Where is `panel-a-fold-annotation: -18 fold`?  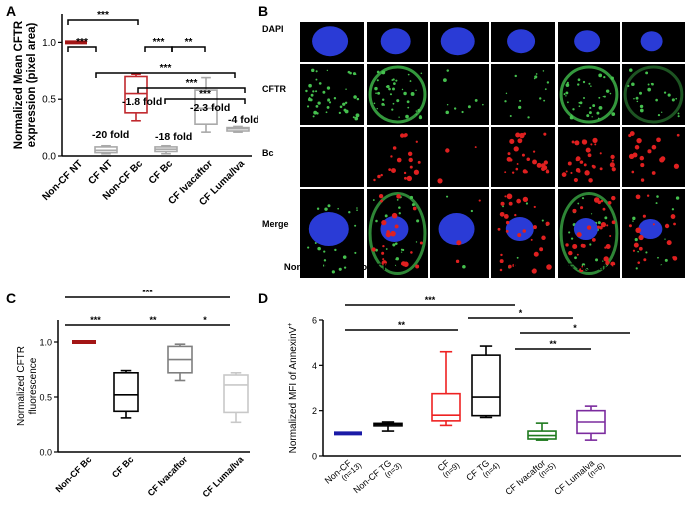 panel-a-fold-annotation: -18 fold is located at coordinates (173, 137).